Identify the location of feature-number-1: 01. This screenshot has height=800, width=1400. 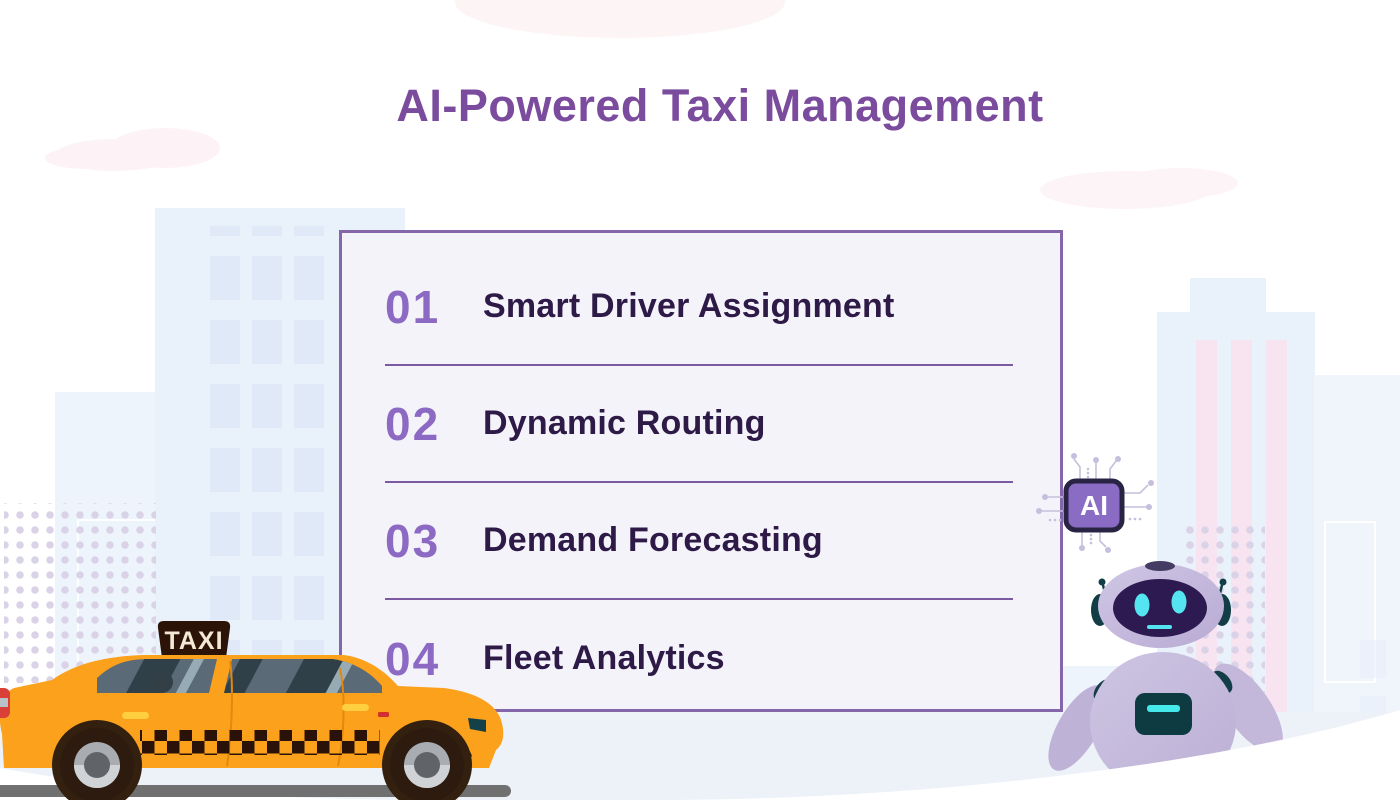
(413, 306).